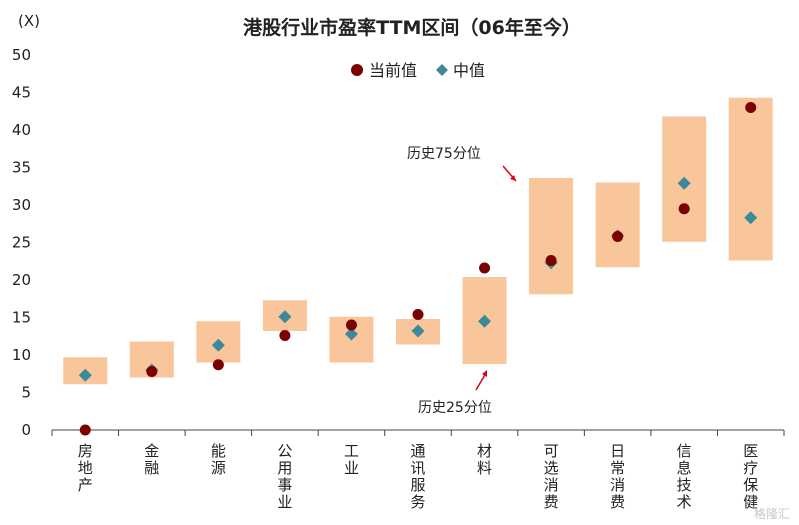 The image size is (799, 525). What do you see at coordinates (357, 70) in the screenshot?
I see `legend-current-marker` at bounding box center [357, 70].